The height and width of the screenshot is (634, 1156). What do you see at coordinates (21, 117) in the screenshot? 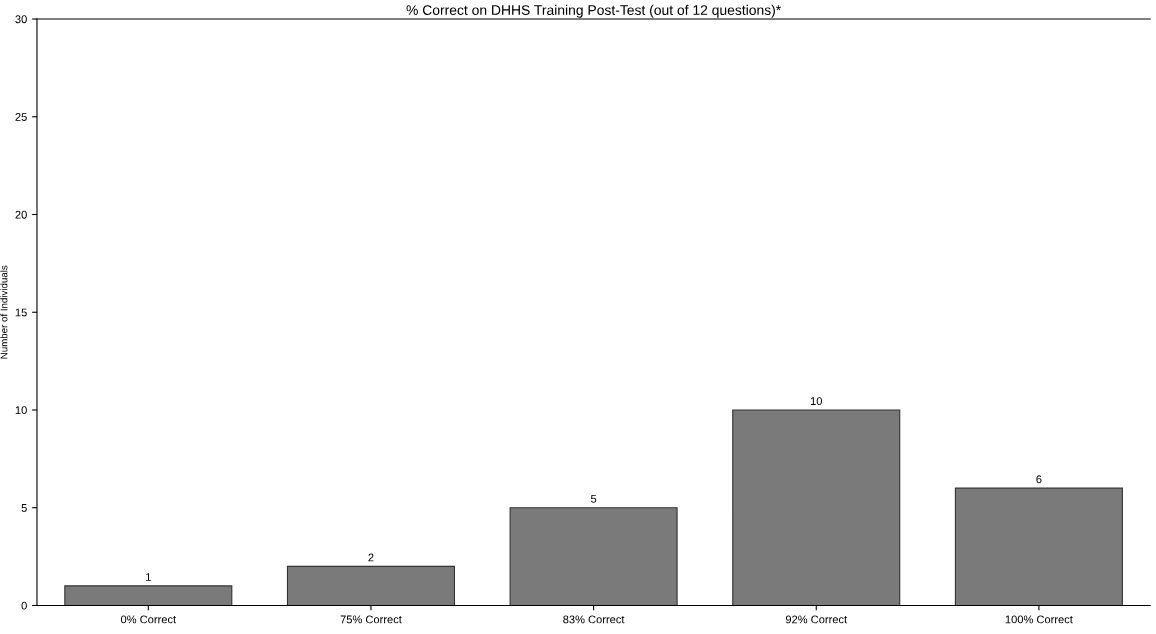
I see `y-tick-label: 25` at bounding box center [21, 117].